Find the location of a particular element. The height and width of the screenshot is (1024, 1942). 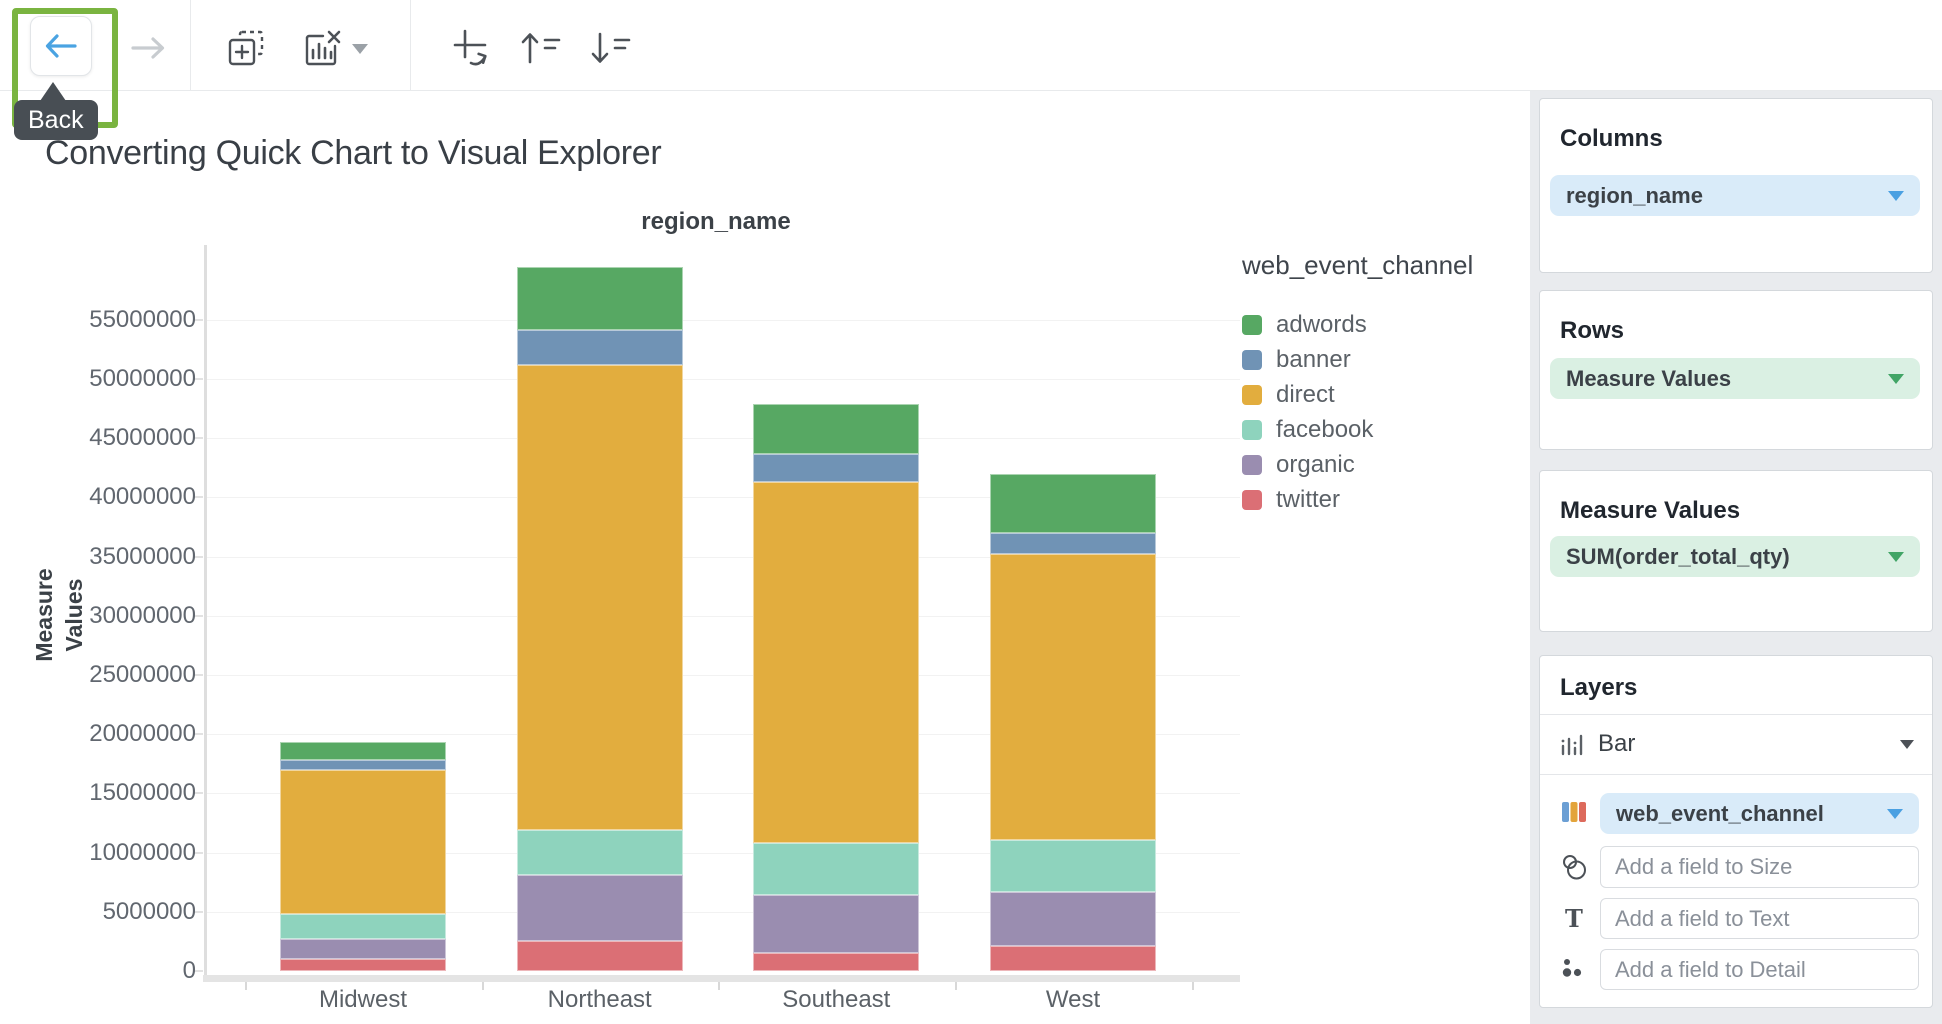

forward-icon is located at coordinates (148, 48).